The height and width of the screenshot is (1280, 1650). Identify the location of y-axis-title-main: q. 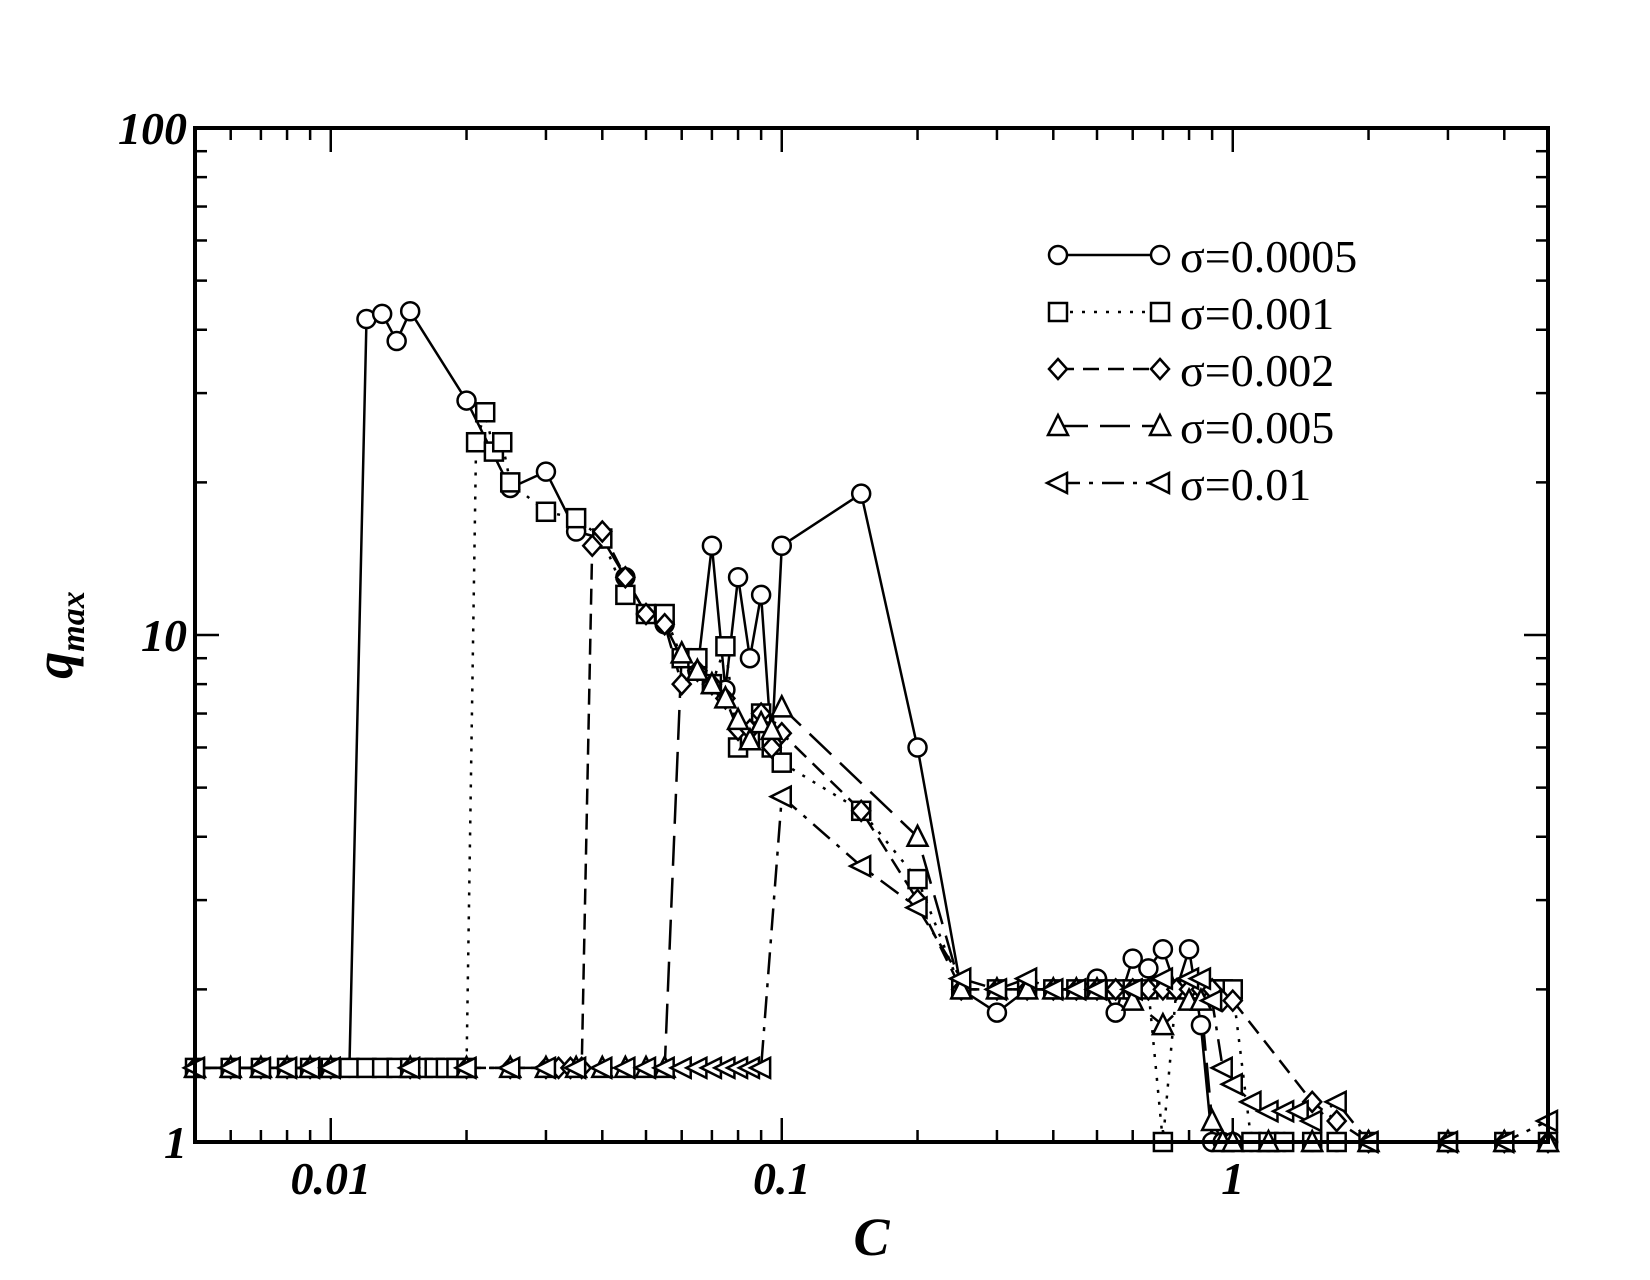
(54, 665).